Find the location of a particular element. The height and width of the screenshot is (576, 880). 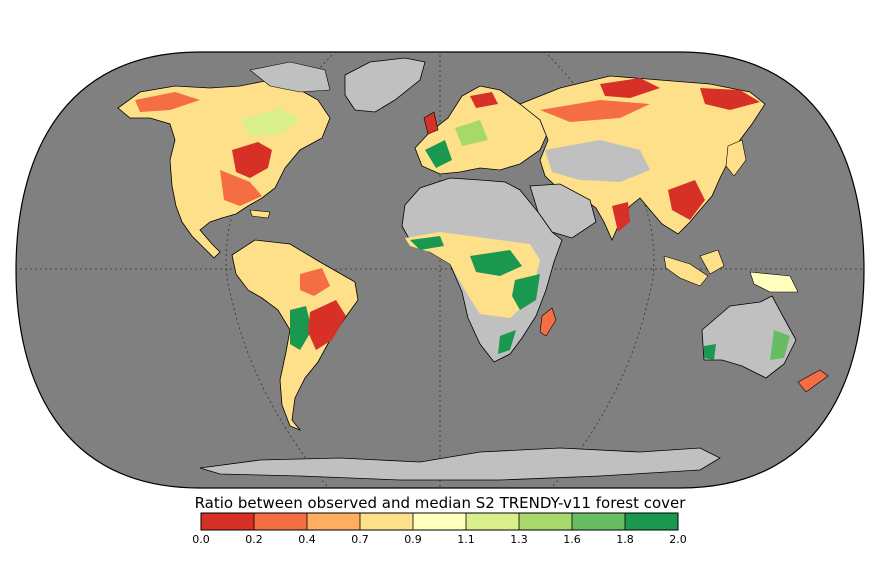

new-zealand is located at coordinates (813, 381).